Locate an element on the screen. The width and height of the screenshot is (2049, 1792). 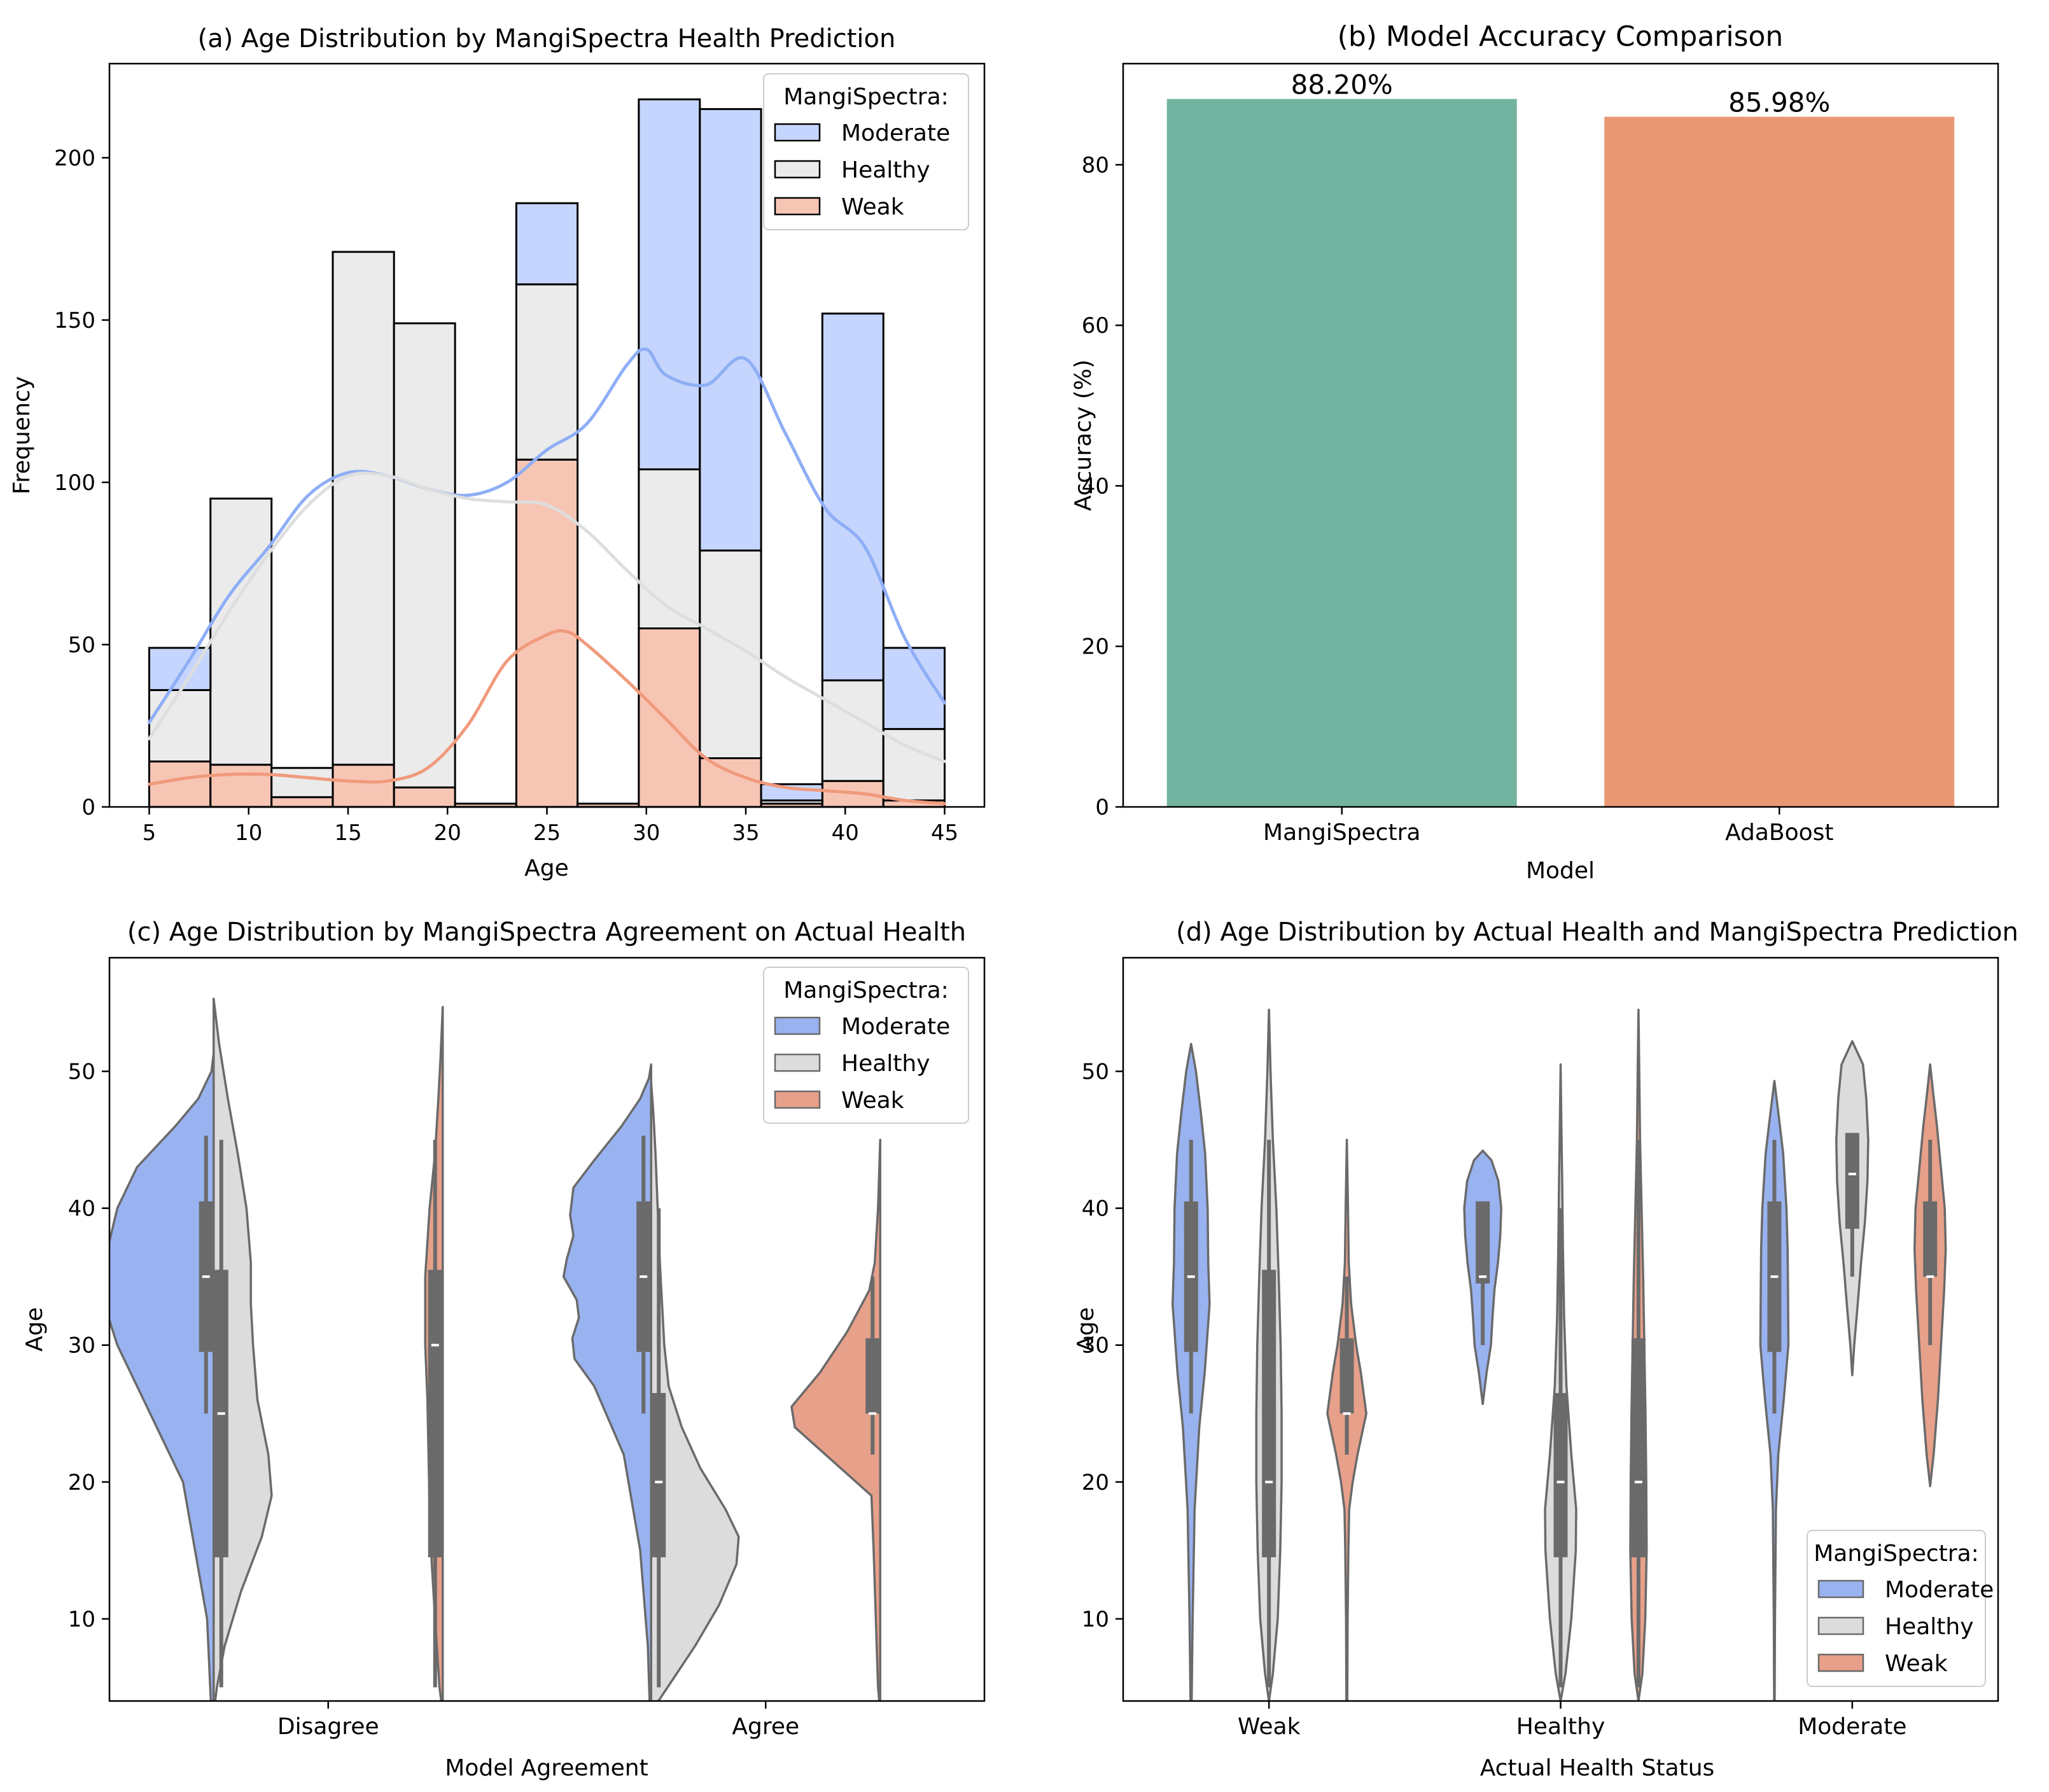
panel-a-xtick-label-20: 20 is located at coordinates (447, 833).